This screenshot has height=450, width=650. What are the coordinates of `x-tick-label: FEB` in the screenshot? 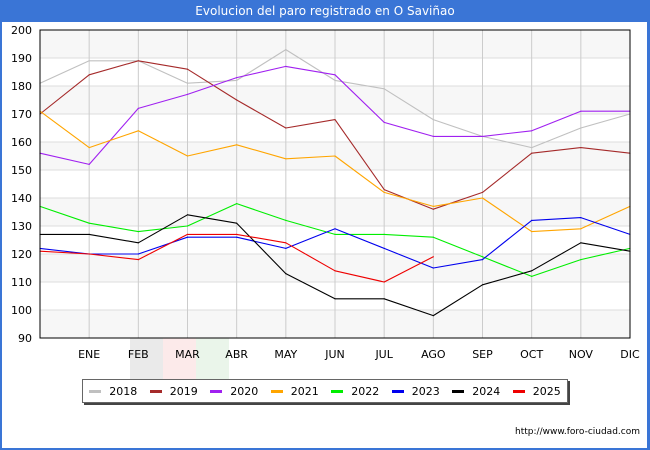 It's located at (138, 354).